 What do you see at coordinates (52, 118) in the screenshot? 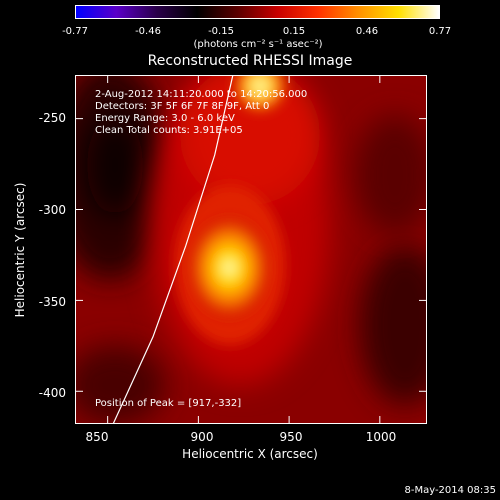
I see `y-tick-label: -250` at bounding box center [52, 118].